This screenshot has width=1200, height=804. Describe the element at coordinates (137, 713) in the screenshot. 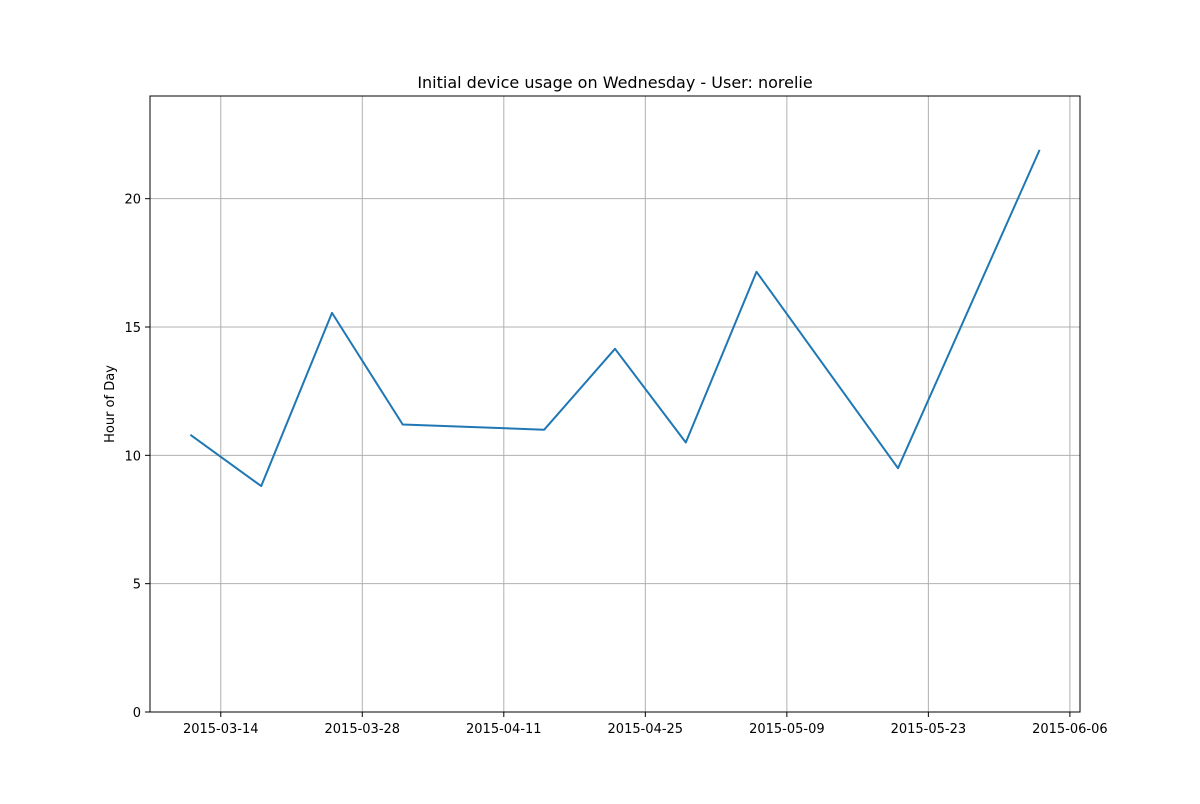

I see `y-tick-label: 0` at that location.